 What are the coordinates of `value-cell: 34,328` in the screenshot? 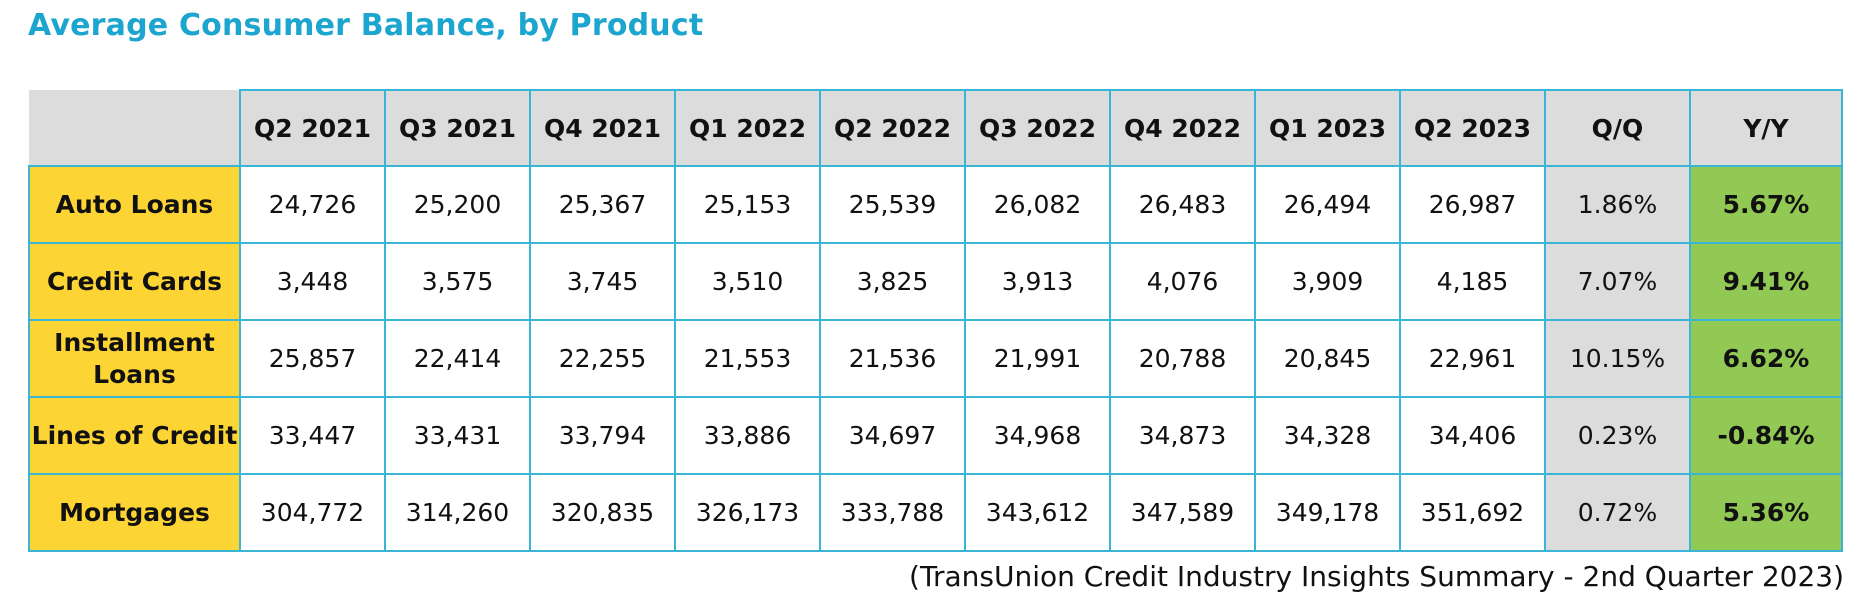 It's located at (1327, 435).